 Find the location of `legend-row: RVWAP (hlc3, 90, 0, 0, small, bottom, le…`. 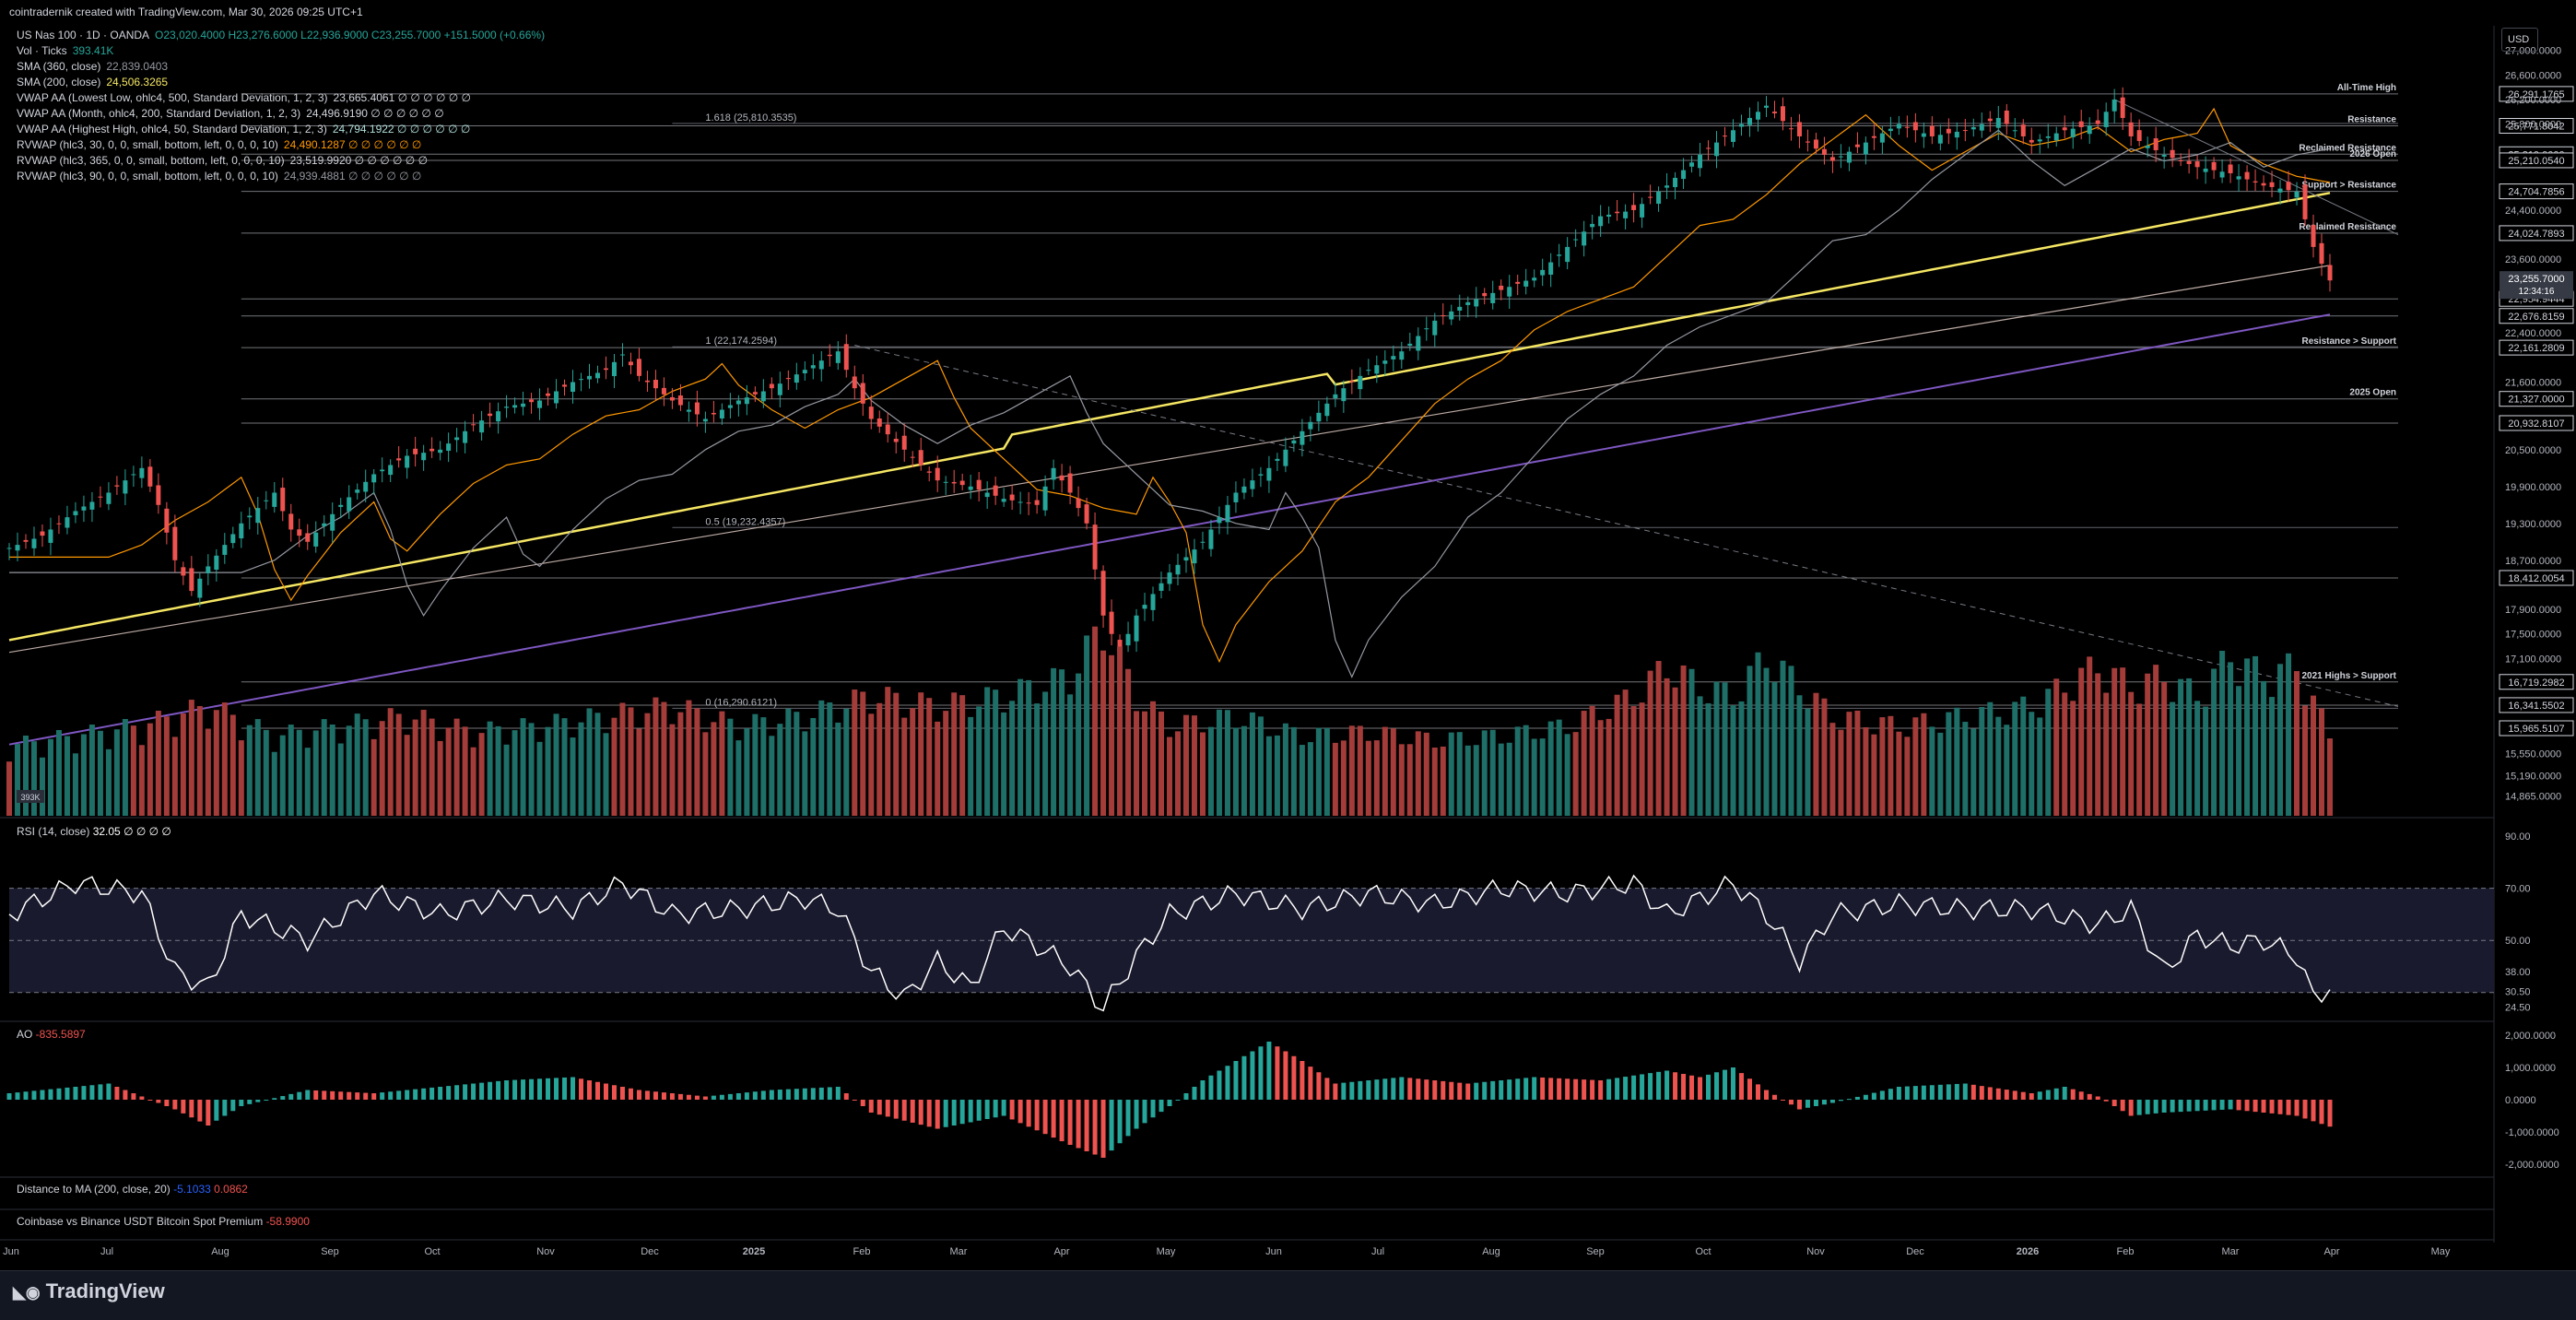

legend-row: RVWAP (hlc3, 90, 0, 0, small, bottom, le… is located at coordinates (281, 177).